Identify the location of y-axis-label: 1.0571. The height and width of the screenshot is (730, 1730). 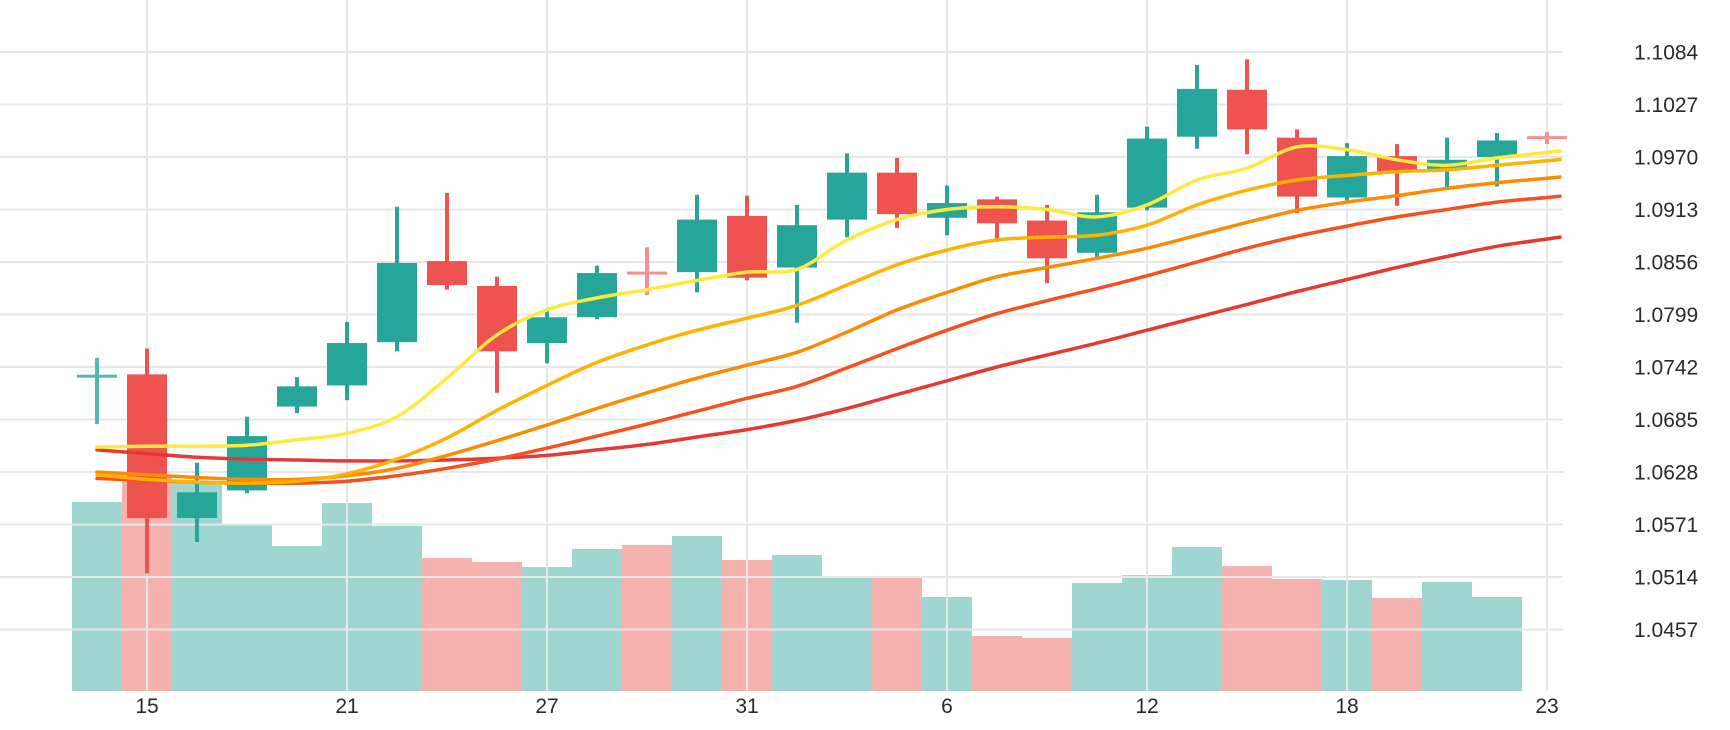
(1666, 525).